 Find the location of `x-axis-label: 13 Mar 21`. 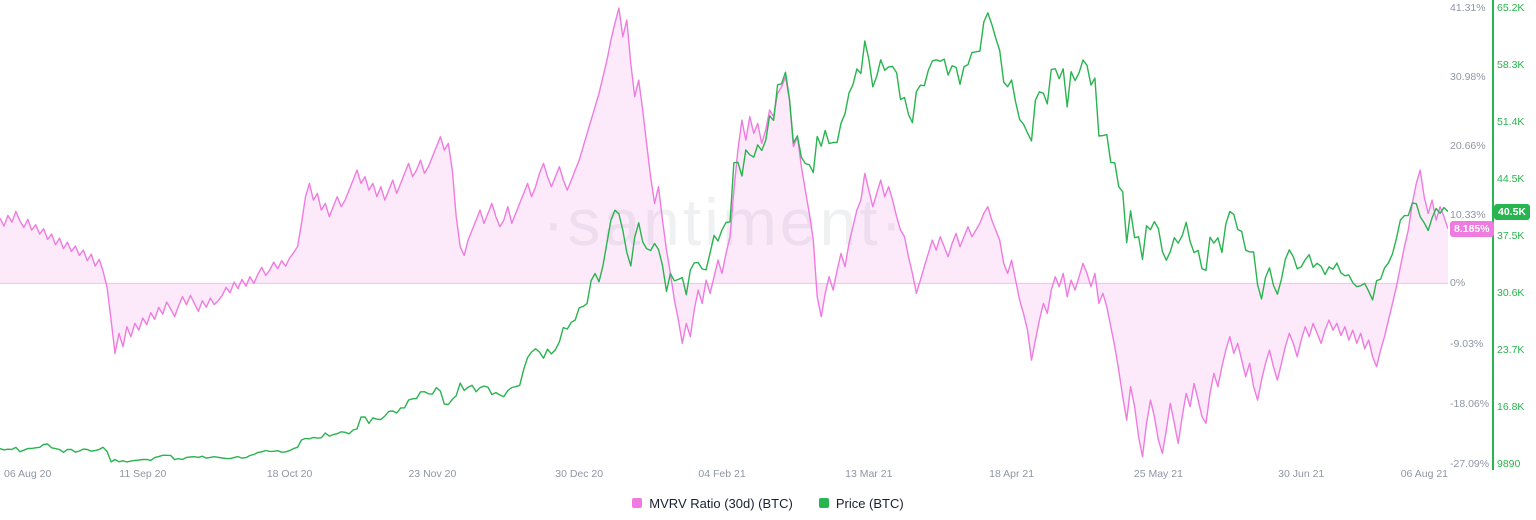

x-axis-label: 13 Mar 21 is located at coordinates (869, 474).